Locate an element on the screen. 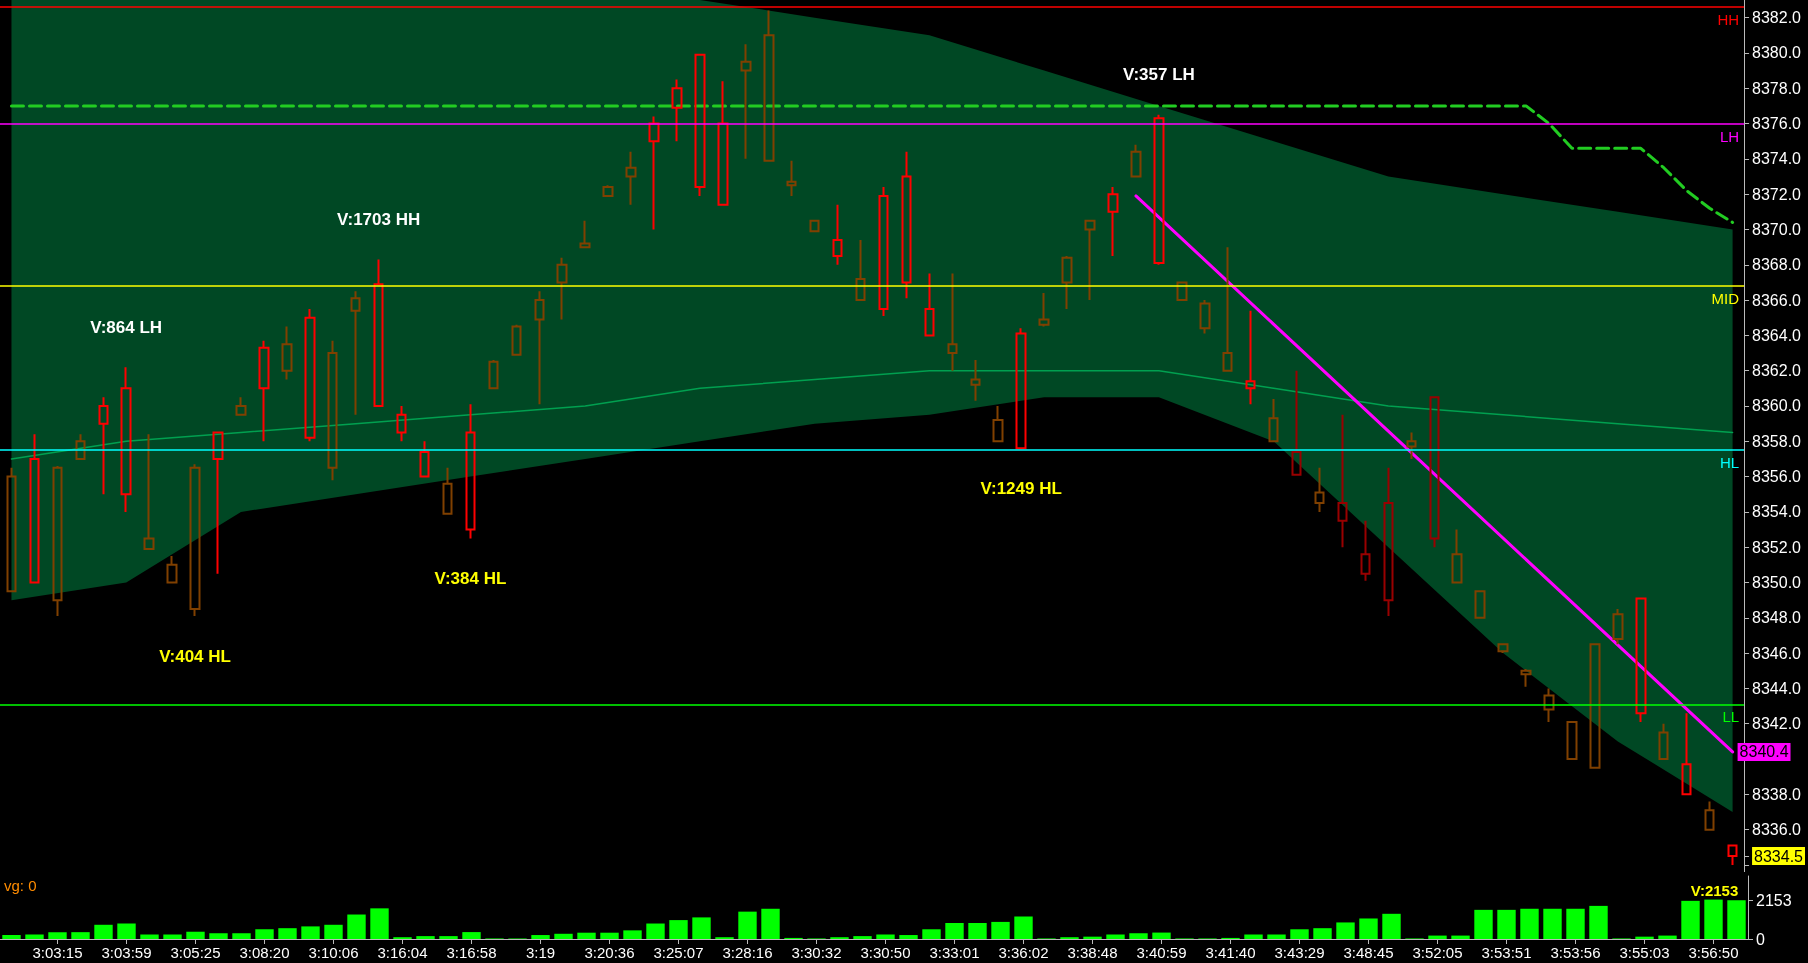 Image resolution: width=1808 pixels, height=963 pixels. y-tick-label: 8382.0 is located at coordinates (1777, 18).